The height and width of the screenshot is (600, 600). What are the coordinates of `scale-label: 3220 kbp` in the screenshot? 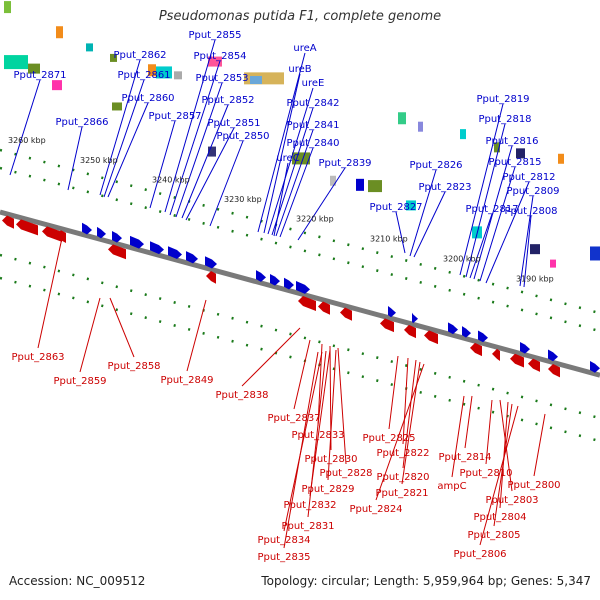 It's located at (315, 219).